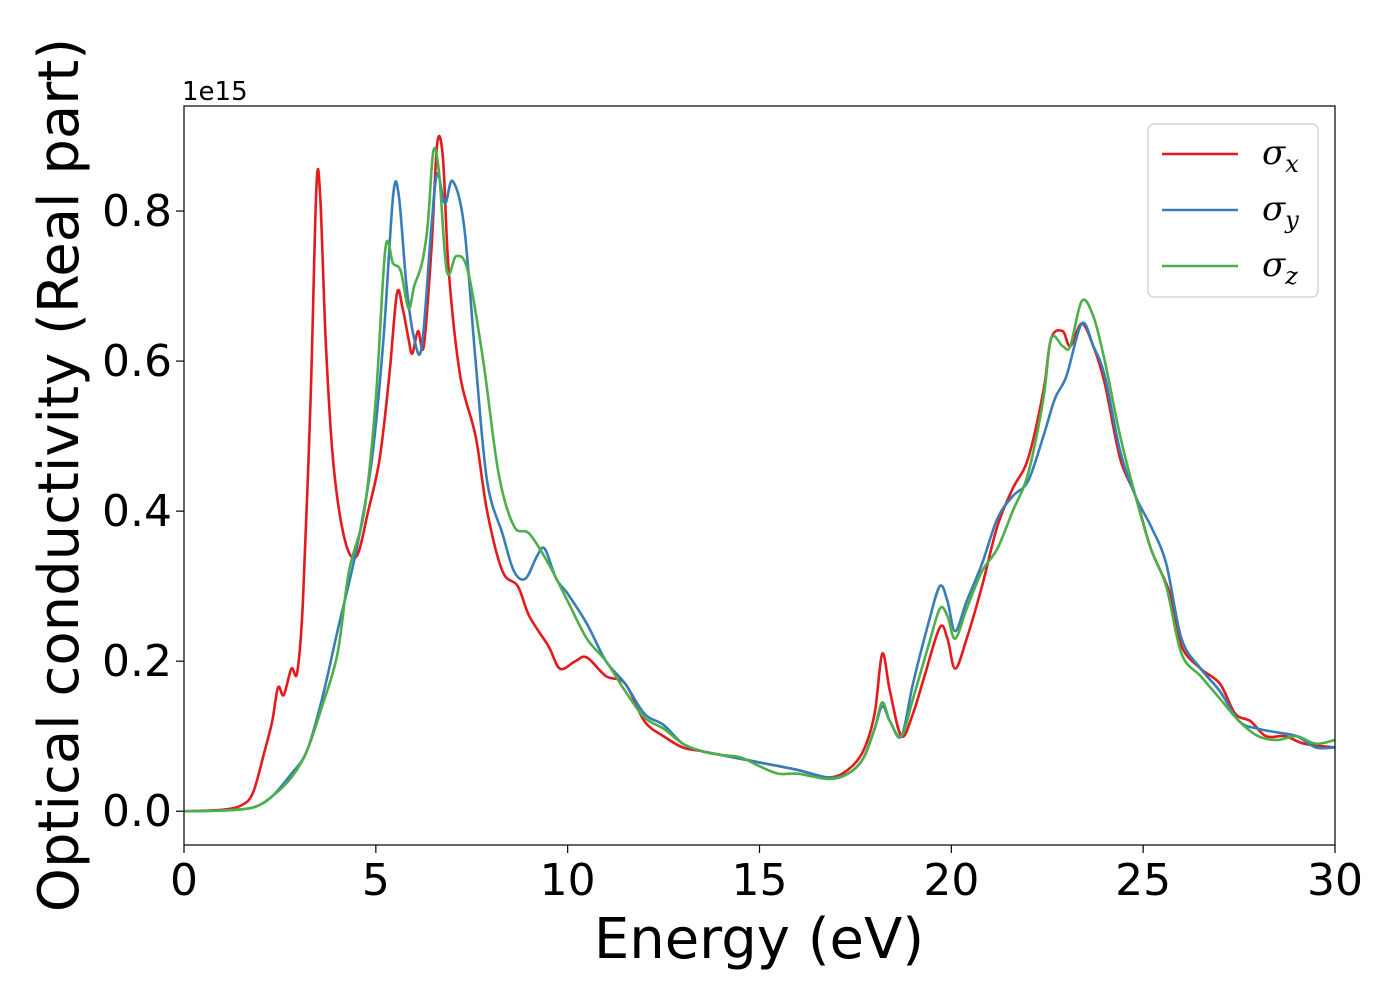 The image size is (1400, 1000). Describe the element at coordinates (137, 811) in the screenshot. I see `y-tick-label: 0.0` at that location.